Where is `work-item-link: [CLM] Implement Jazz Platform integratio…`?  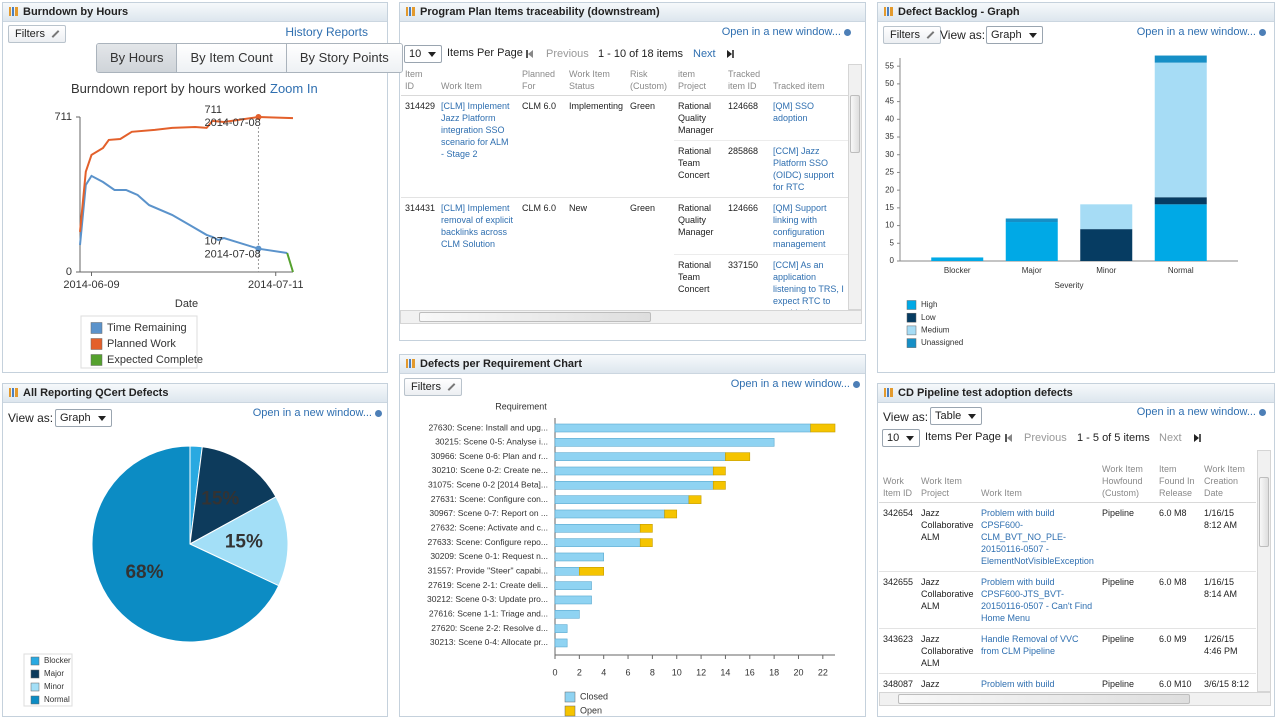
work-item-link: [CLM] Implement Jazz Platform integratio… is located at coordinates (477, 146).